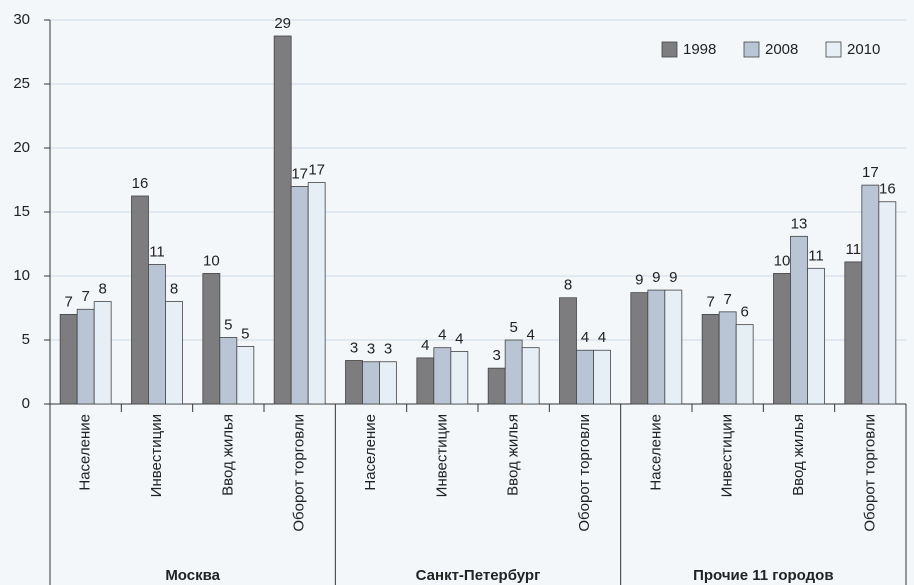 The height and width of the screenshot is (585, 914). What do you see at coordinates (863, 49) in the screenshot?
I see `legend-label: 2010` at bounding box center [863, 49].